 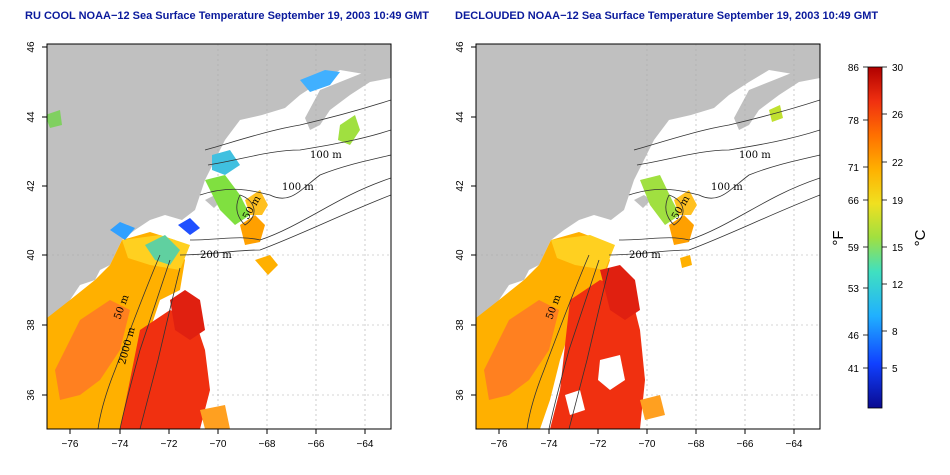 What do you see at coordinates (854, 248) in the screenshot?
I see `colorbar-f-tick: 59` at bounding box center [854, 248].